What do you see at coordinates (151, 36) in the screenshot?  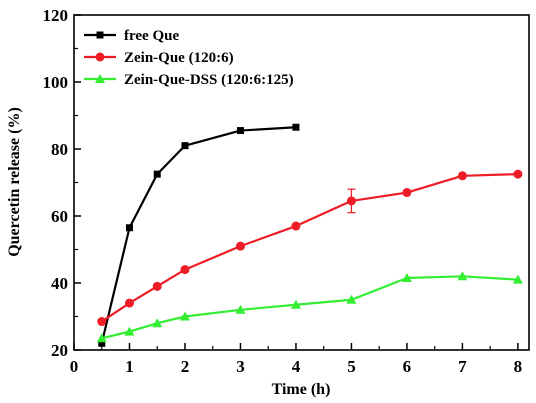 I see `legend-label: free Que` at bounding box center [151, 36].